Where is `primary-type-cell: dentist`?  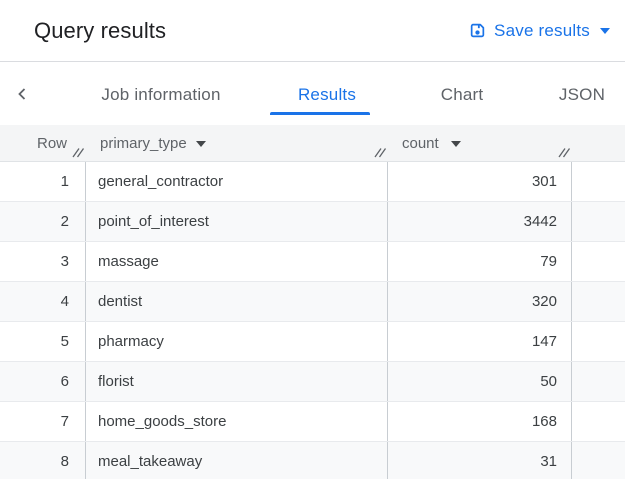
primary-type-cell: dentist is located at coordinates (237, 301).